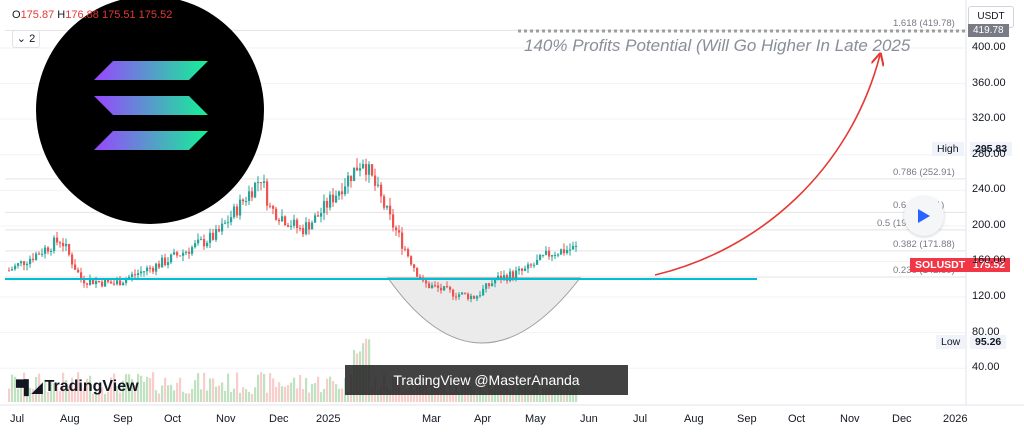 The height and width of the screenshot is (434, 1024). What do you see at coordinates (26, 39) in the screenshot?
I see `interval-toggle: ⌄ 2` at bounding box center [26, 39].